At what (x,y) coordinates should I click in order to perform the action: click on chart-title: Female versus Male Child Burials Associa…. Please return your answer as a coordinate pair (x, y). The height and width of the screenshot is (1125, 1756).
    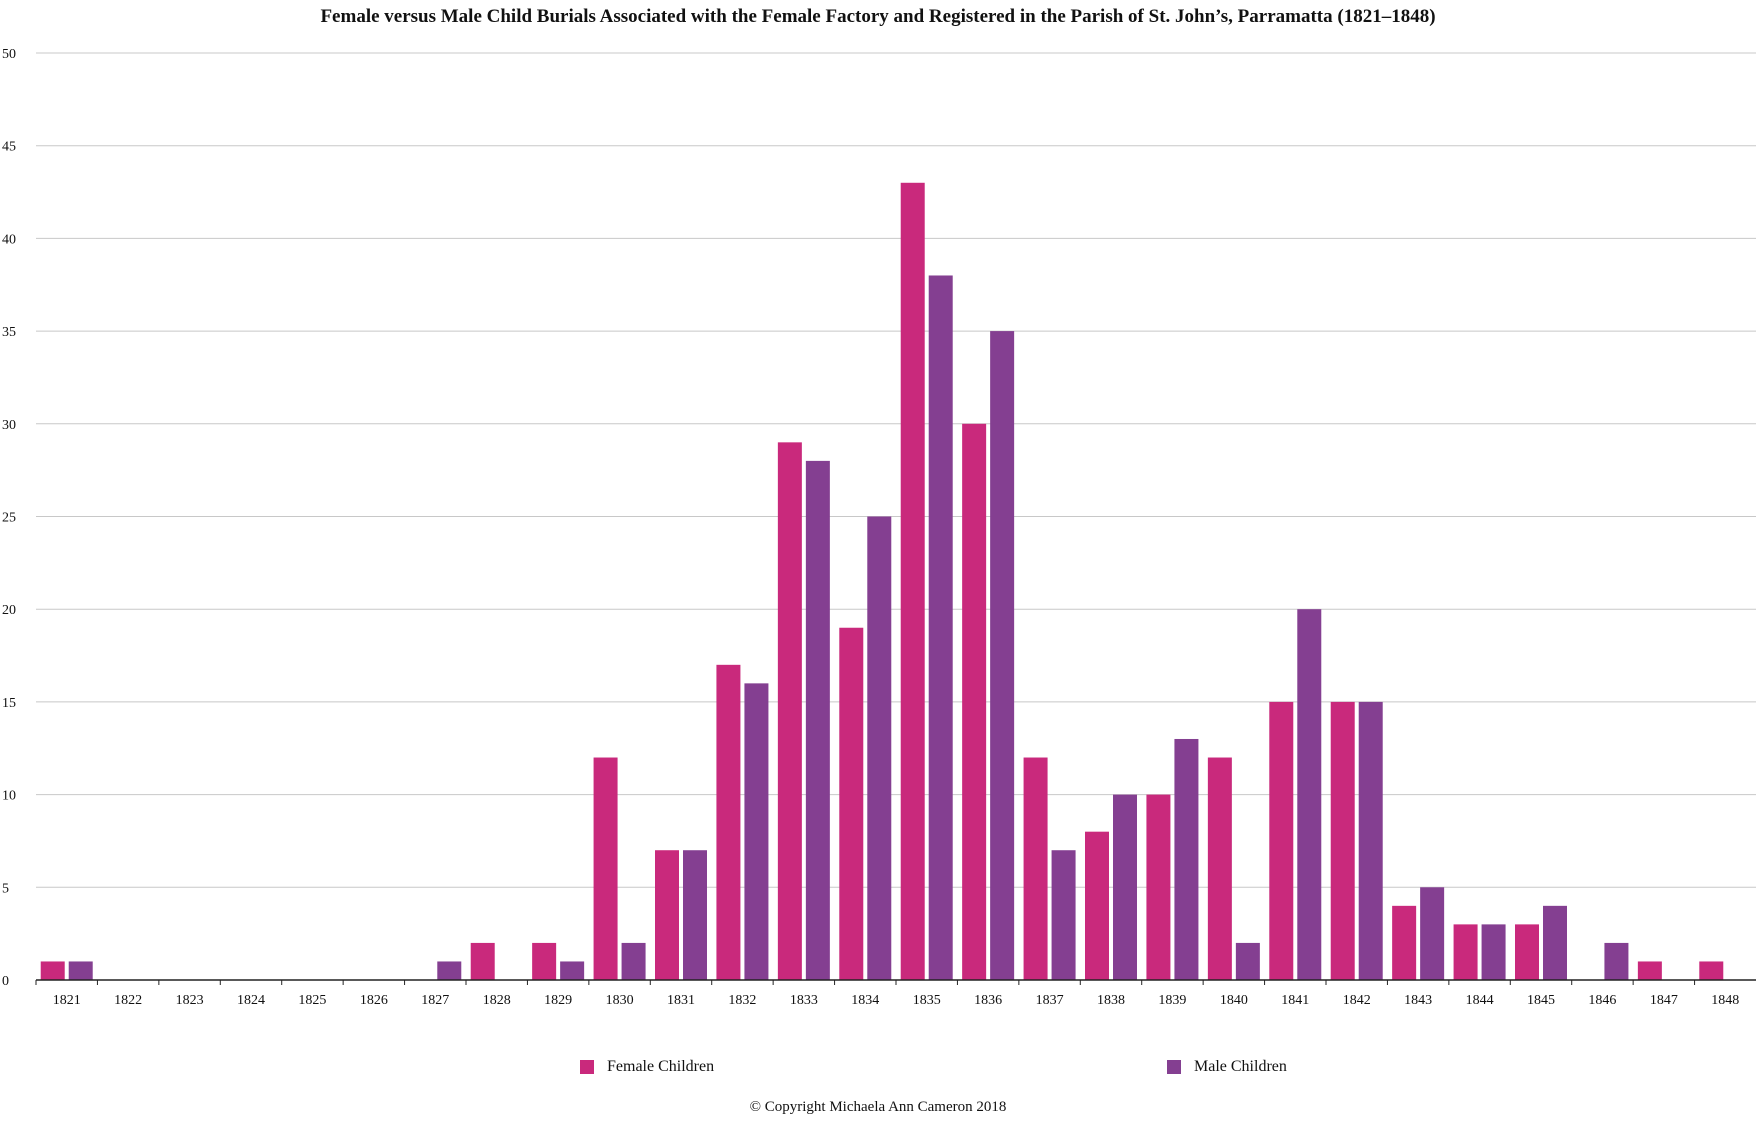
    Looking at the image, I should click on (878, 16).